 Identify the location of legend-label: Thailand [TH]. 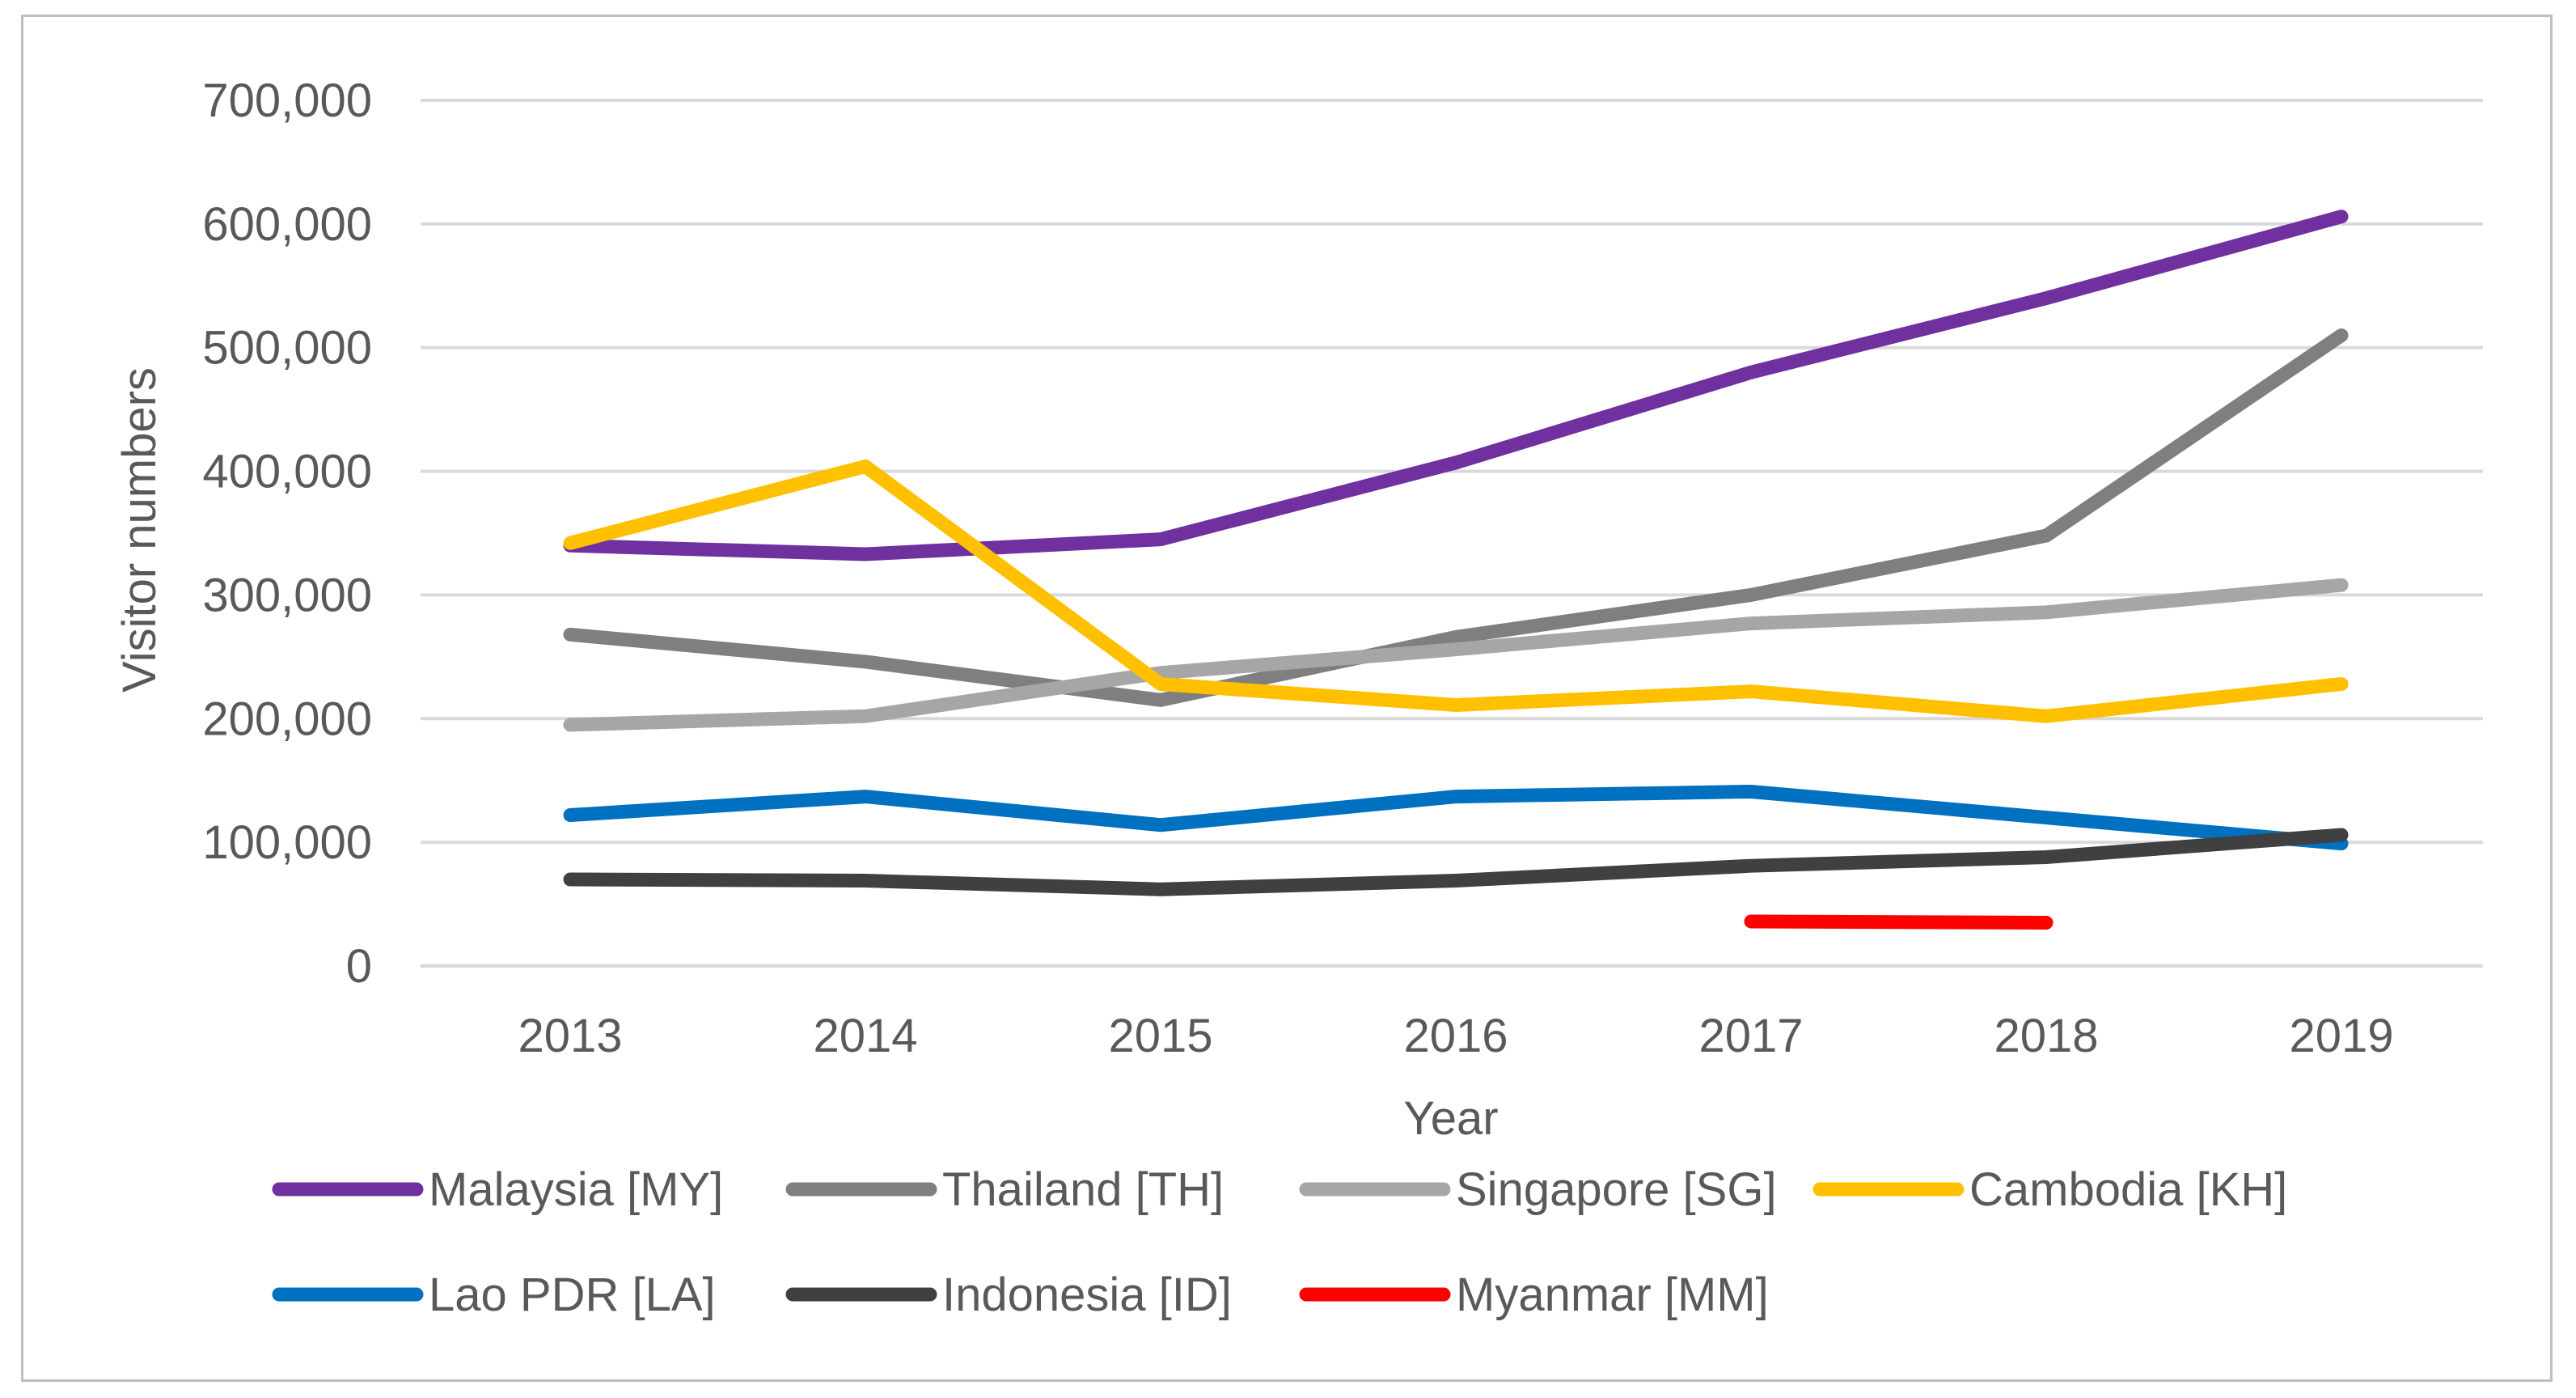
(1083, 1189).